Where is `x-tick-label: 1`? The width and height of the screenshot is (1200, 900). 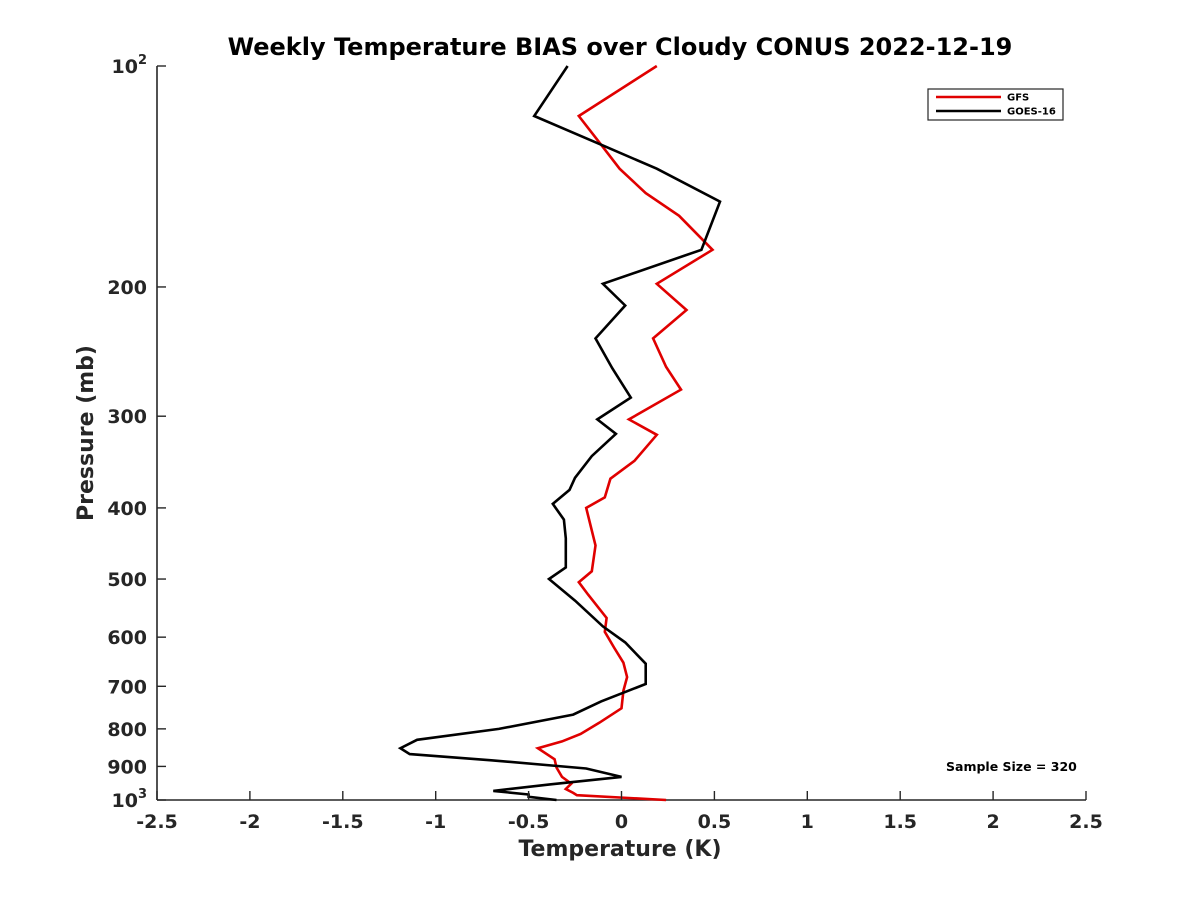
x-tick-label: 1 is located at coordinates (807, 822).